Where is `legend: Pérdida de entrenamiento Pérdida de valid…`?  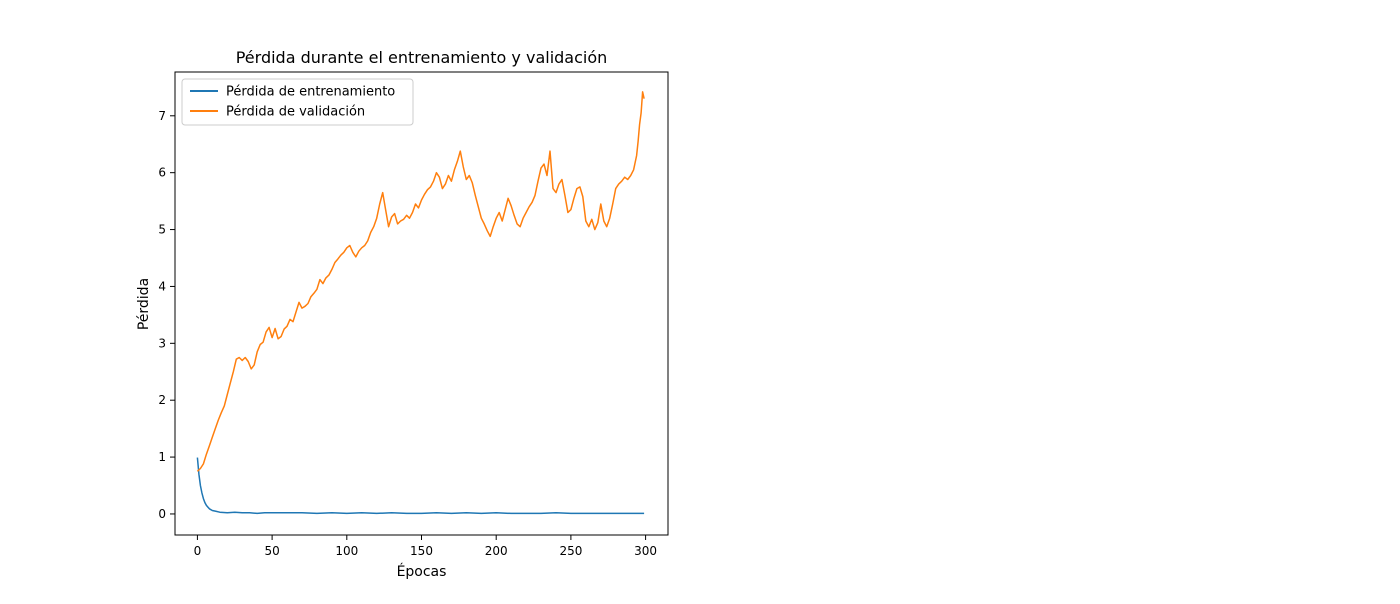
legend: Pérdida de entrenamiento Pérdida de valid… is located at coordinates (297, 102).